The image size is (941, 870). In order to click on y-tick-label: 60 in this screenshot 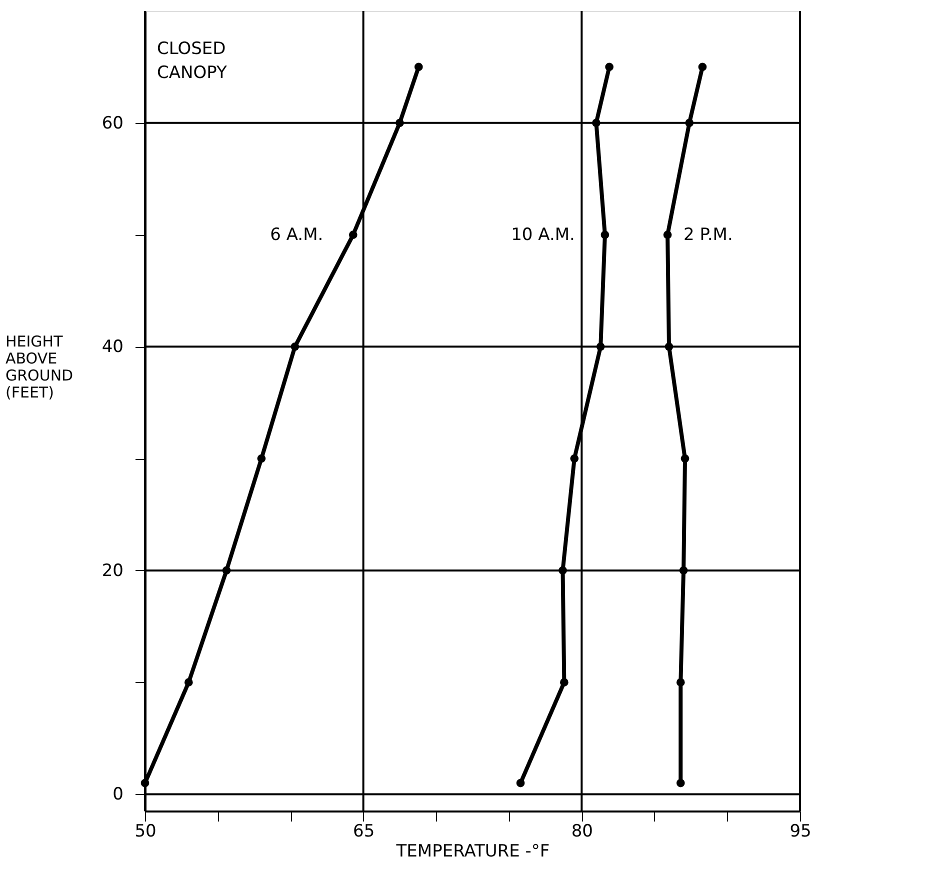, I will do `click(113, 123)`.